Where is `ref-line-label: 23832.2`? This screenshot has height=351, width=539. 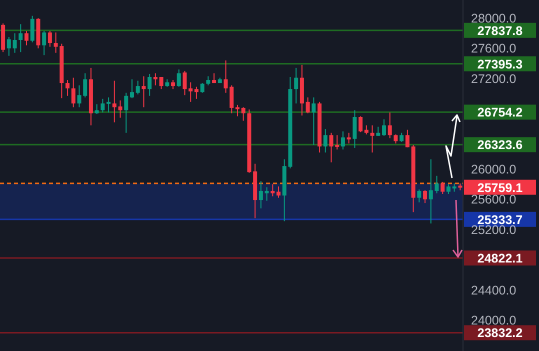 ref-line-label: 23832.2 is located at coordinates (500, 333).